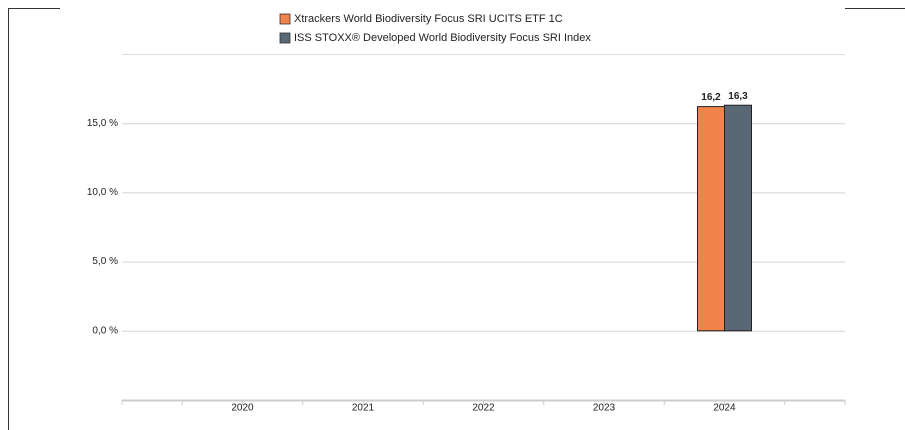 The height and width of the screenshot is (430, 905). I want to click on y-tick-label: 10,0 %, so click(102, 192).